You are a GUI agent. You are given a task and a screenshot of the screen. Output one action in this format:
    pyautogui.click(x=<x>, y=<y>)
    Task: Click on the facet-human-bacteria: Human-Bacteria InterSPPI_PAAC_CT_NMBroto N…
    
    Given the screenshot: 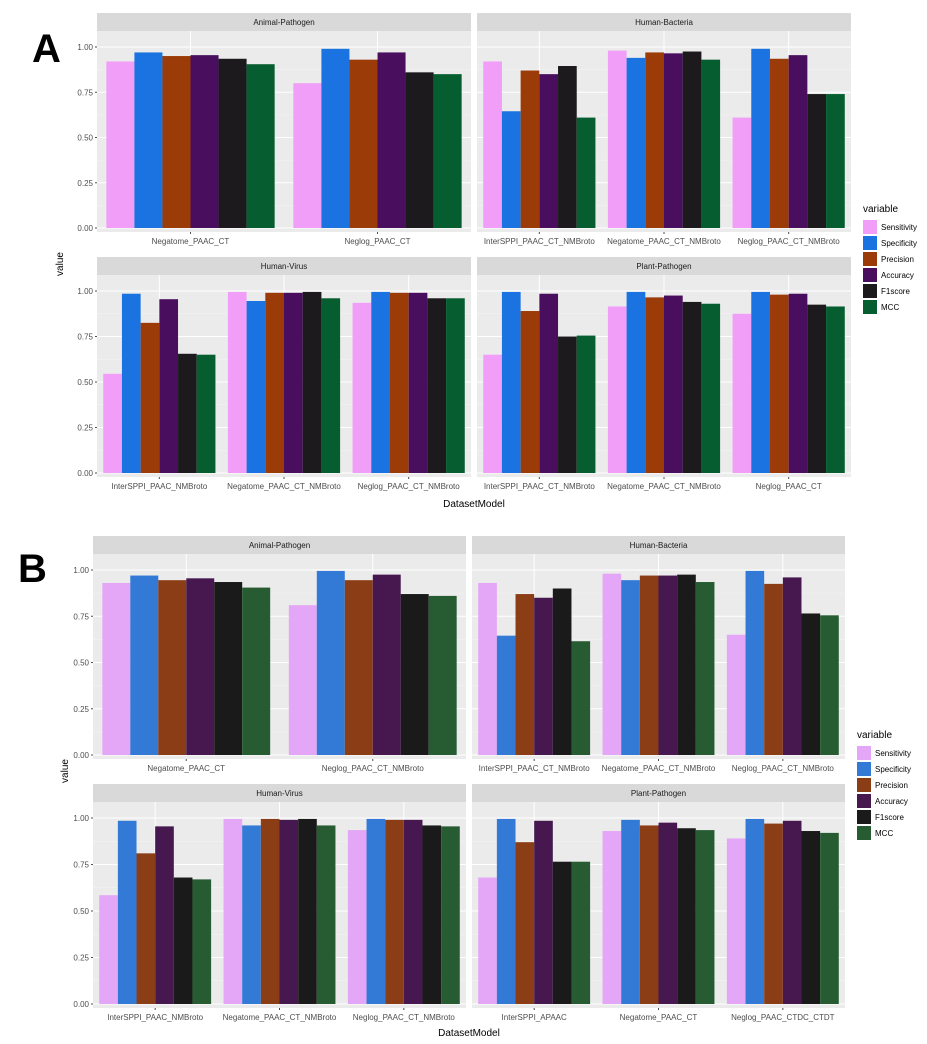 What is the action you would take?
    pyautogui.click(x=664, y=129)
    